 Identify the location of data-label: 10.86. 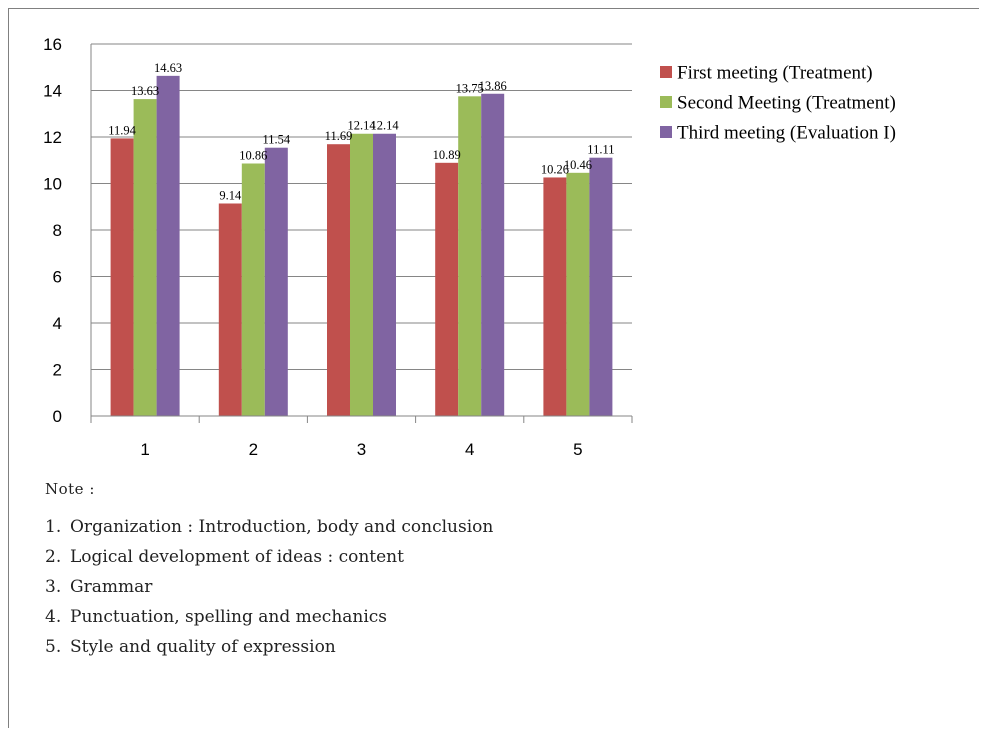
(253, 156).